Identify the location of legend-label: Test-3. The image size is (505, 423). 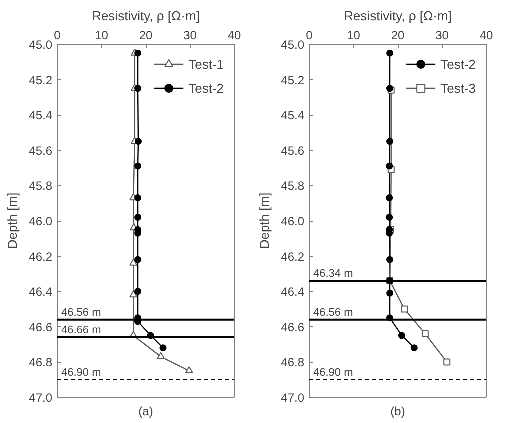
(458, 88).